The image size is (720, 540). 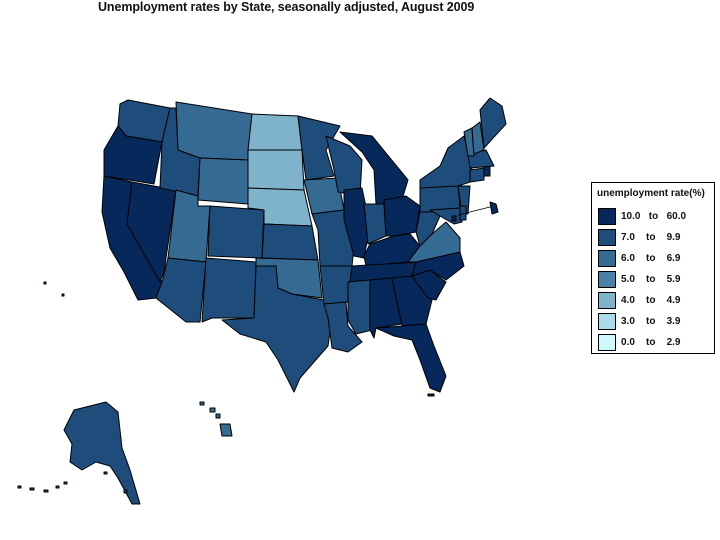 What do you see at coordinates (431, 395) in the screenshot?
I see `florida-keys` at bounding box center [431, 395].